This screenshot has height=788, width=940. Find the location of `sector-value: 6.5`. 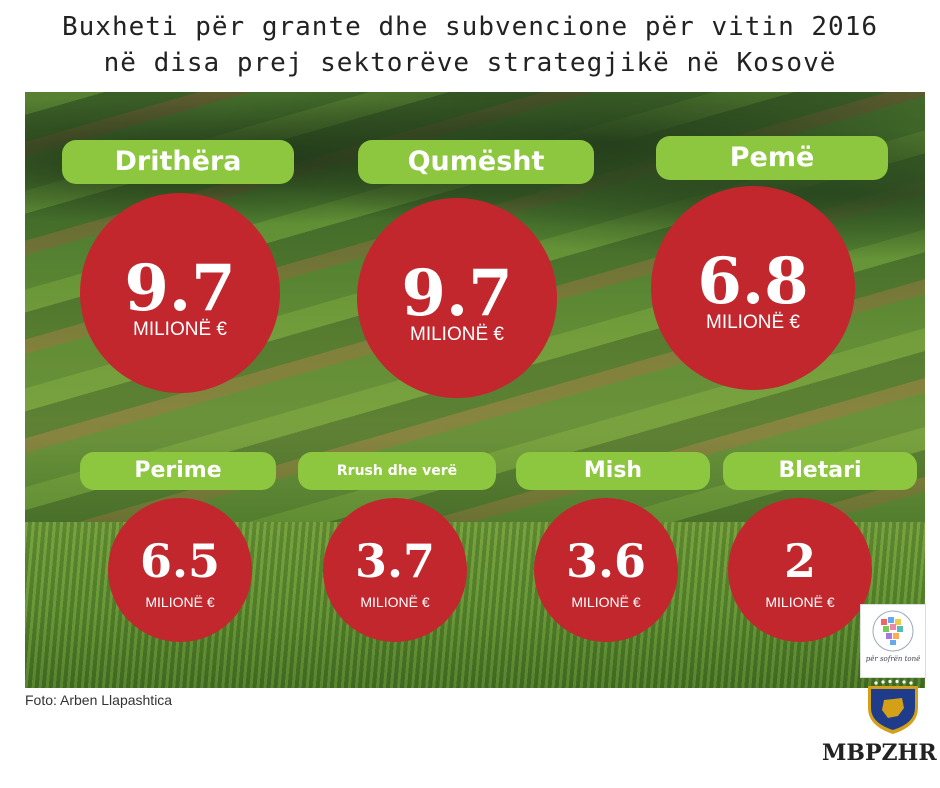

sector-value: 6.5 is located at coordinates (180, 561).